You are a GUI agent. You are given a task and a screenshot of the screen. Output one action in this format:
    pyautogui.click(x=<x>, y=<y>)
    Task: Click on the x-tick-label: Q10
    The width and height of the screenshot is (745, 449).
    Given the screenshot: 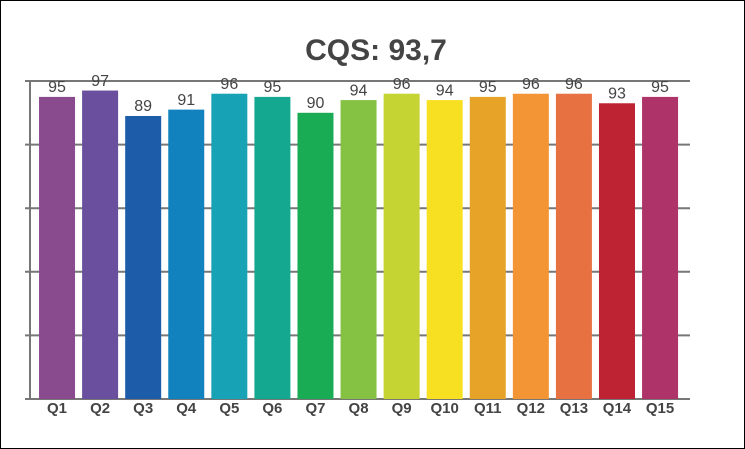 What is the action you would take?
    pyautogui.click(x=445, y=408)
    